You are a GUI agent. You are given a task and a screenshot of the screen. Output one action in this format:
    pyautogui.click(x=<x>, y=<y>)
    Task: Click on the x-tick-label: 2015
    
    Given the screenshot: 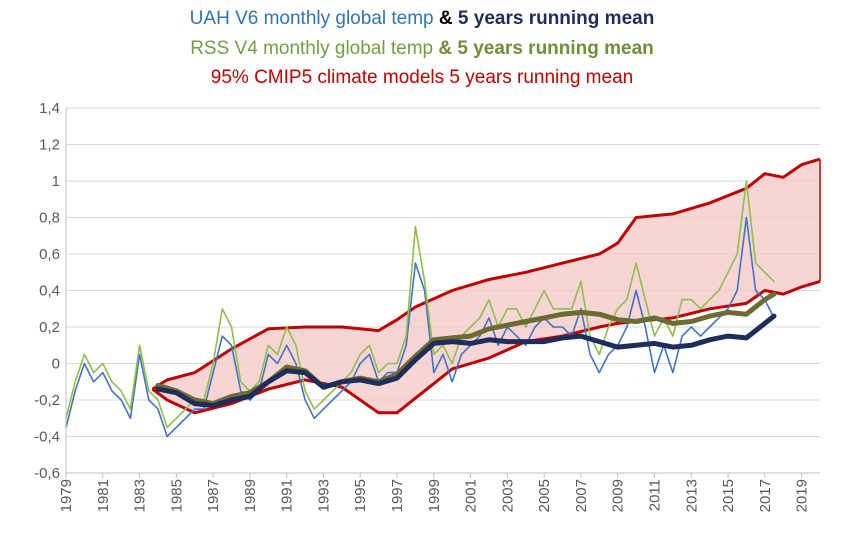 What is the action you would take?
    pyautogui.click(x=728, y=495)
    